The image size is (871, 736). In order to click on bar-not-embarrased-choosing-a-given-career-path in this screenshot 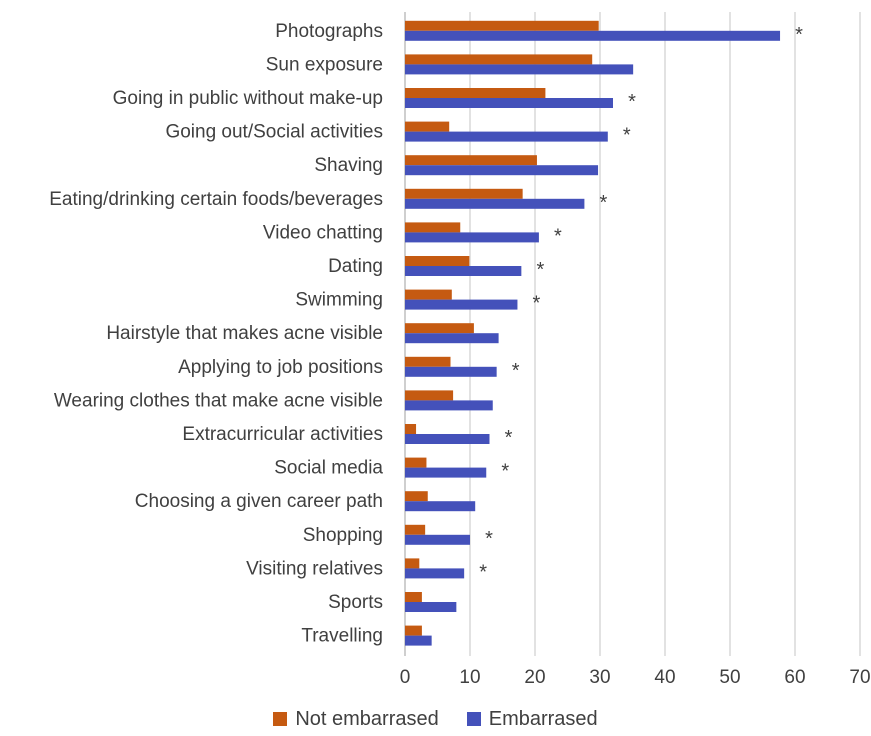, I will do `click(416, 496)`.